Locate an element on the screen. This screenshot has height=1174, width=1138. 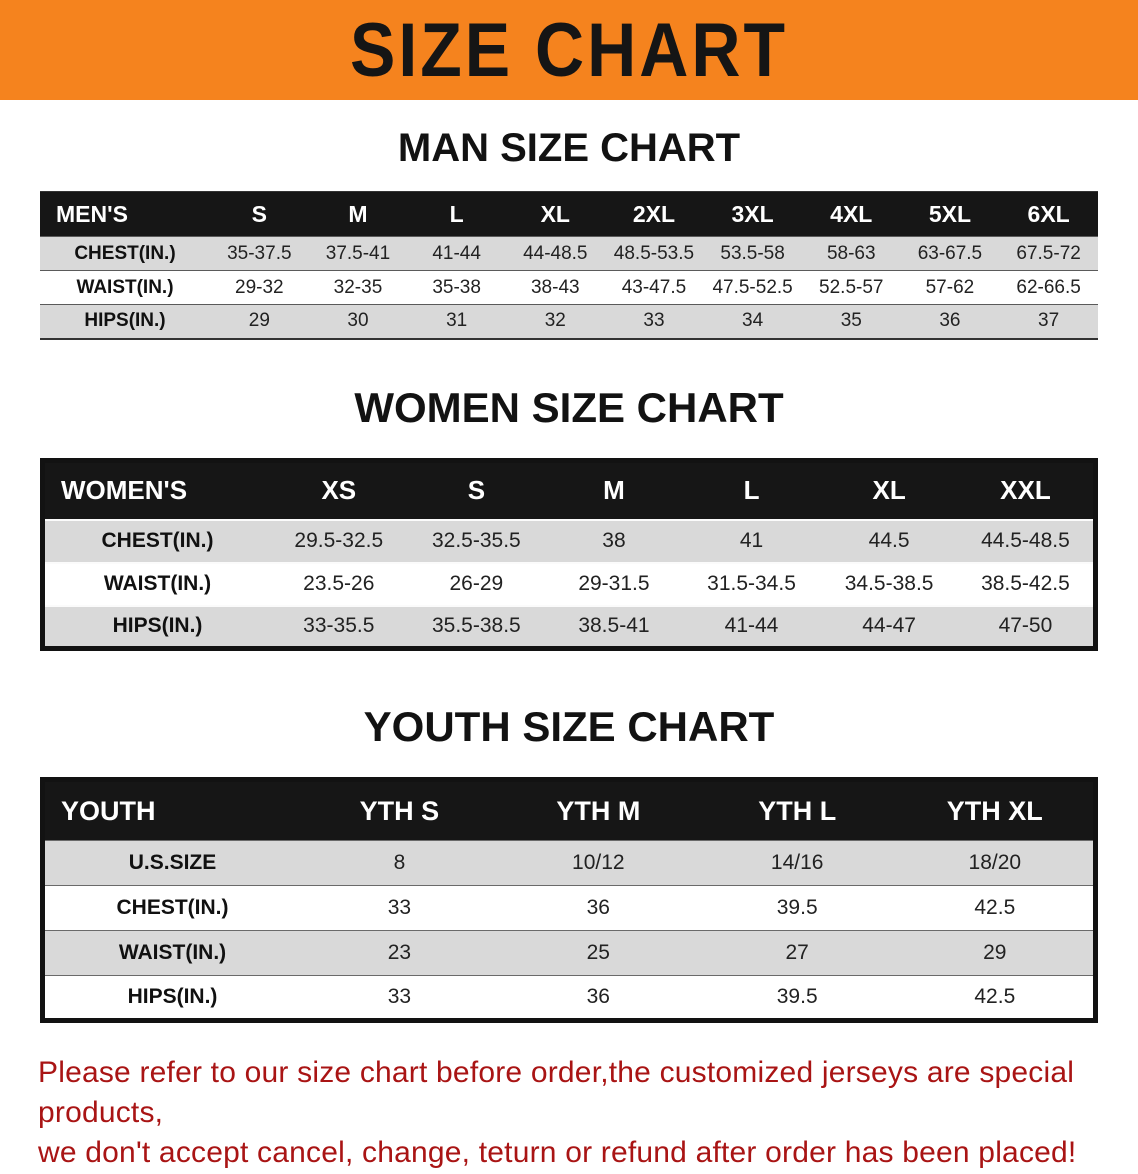
size-value-cell: 47-50 is located at coordinates (1025, 626).